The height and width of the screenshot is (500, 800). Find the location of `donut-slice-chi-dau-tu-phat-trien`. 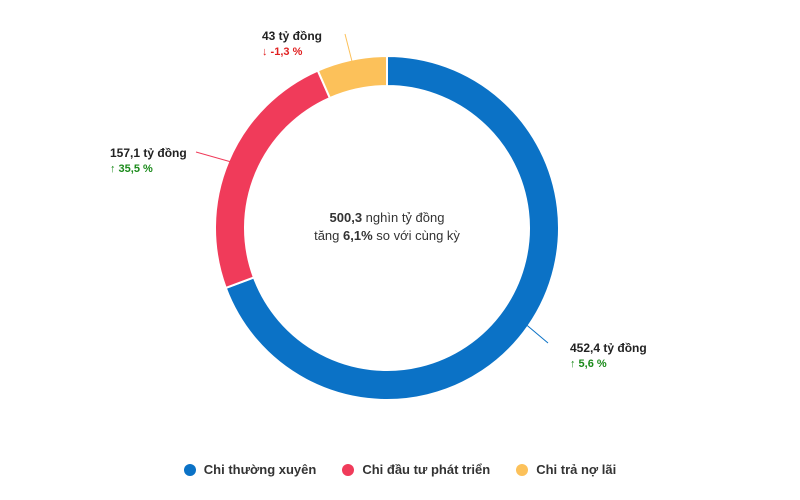

donut-slice-chi-dau-tu-phat-trien is located at coordinates (273, 179).